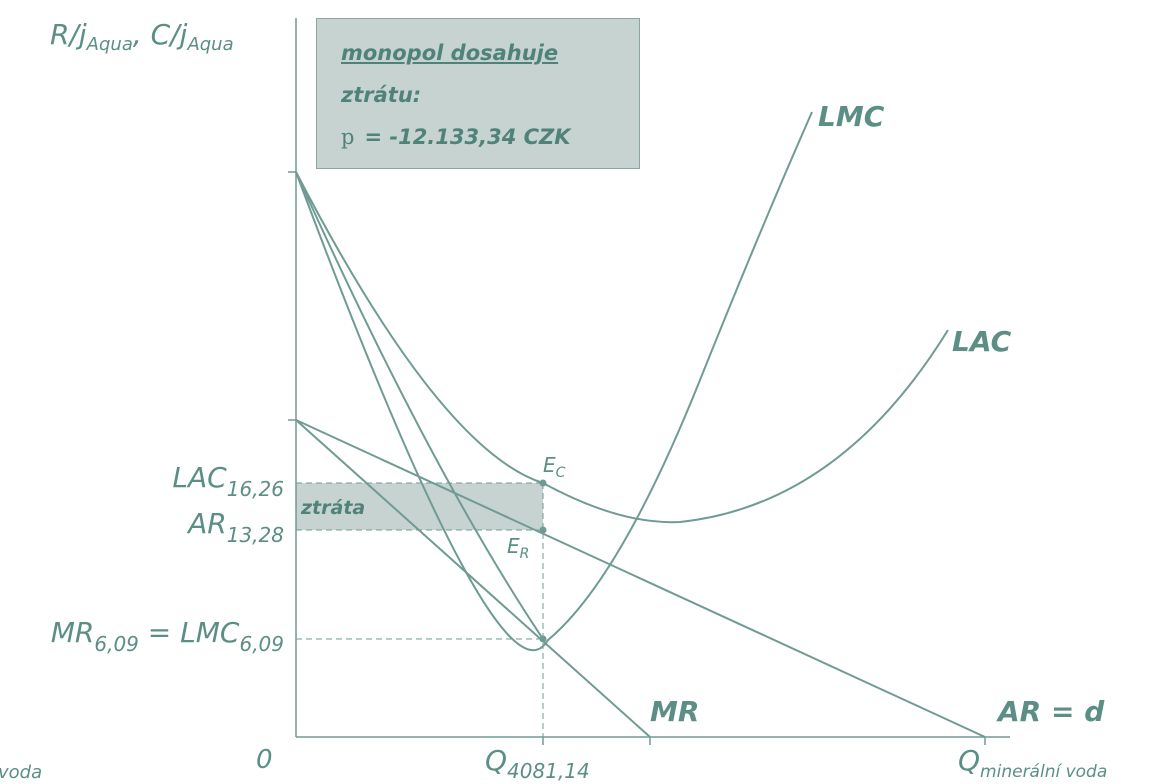  Describe the element at coordinates (674, 711) in the screenshot. I see `mr-label: MR` at that location.